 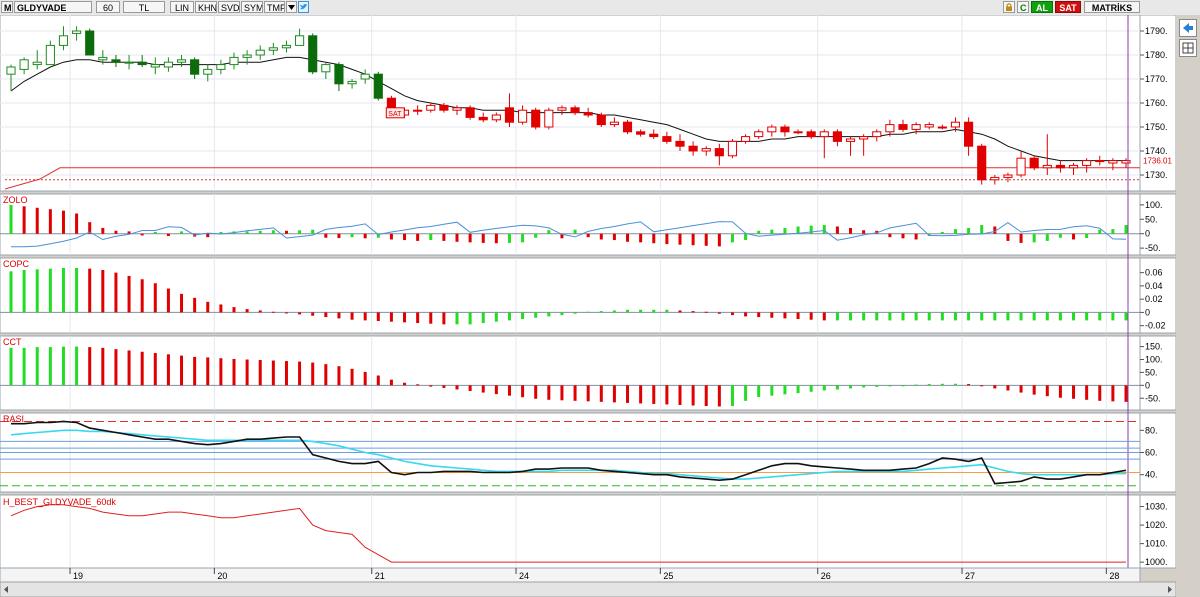 What do you see at coordinates (1156, 507) in the screenshot?
I see `h-best-tick-label: 1030.` at bounding box center [1156, 507].